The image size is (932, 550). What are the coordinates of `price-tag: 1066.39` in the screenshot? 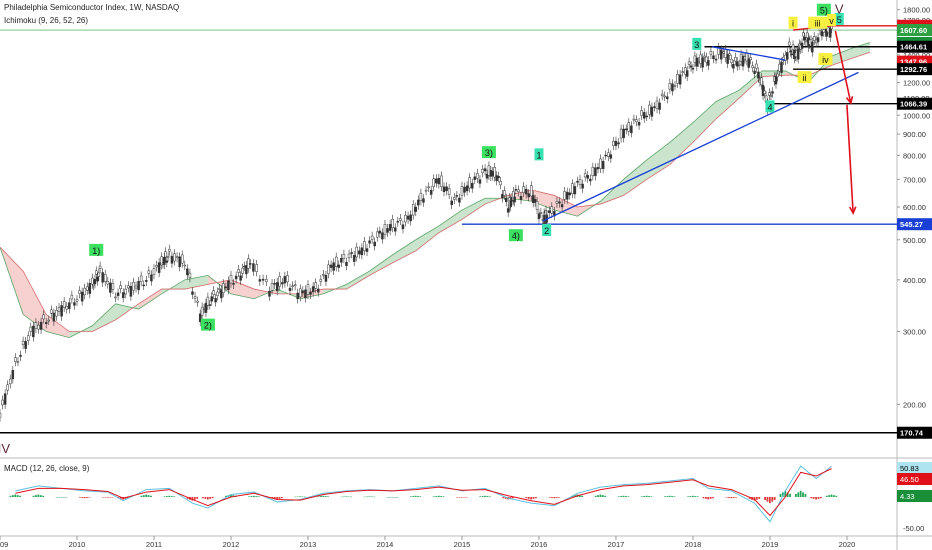 It's located at (914, 103).